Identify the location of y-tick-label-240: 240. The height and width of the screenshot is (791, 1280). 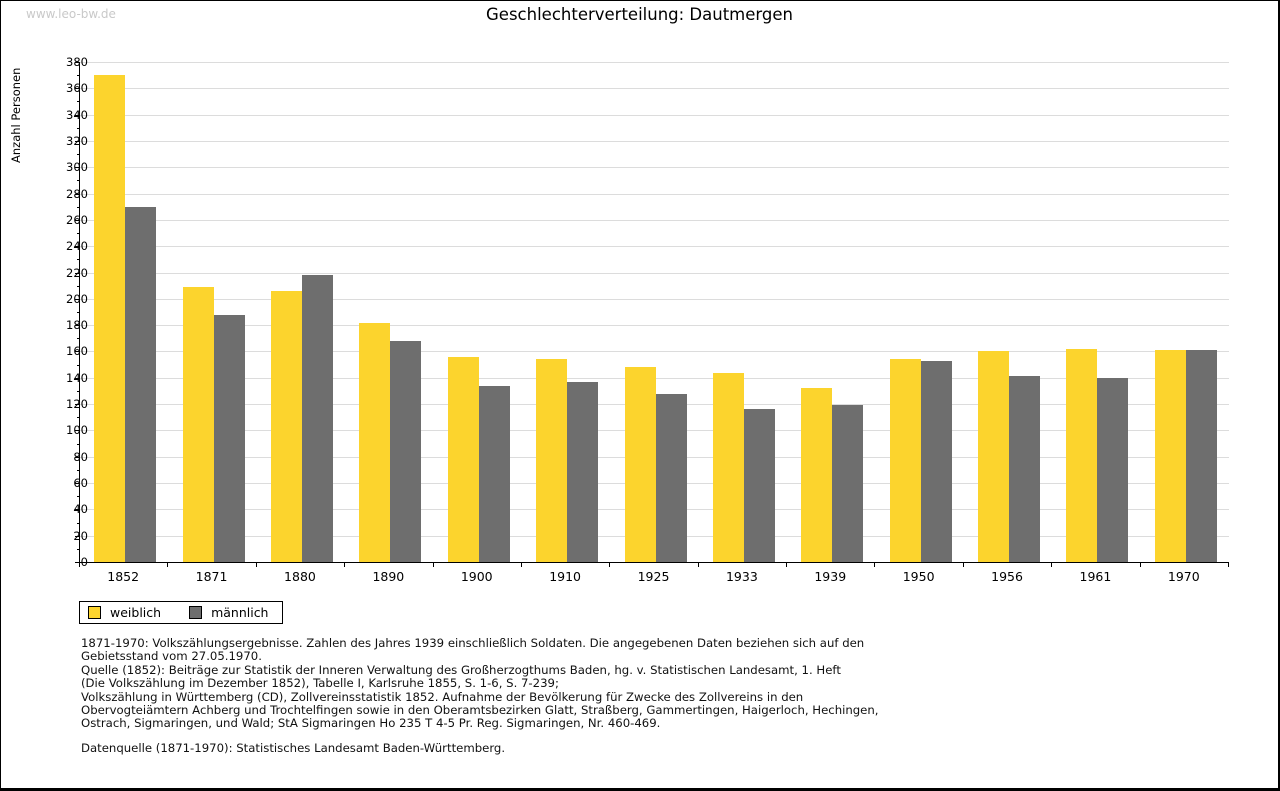
(77, 246).